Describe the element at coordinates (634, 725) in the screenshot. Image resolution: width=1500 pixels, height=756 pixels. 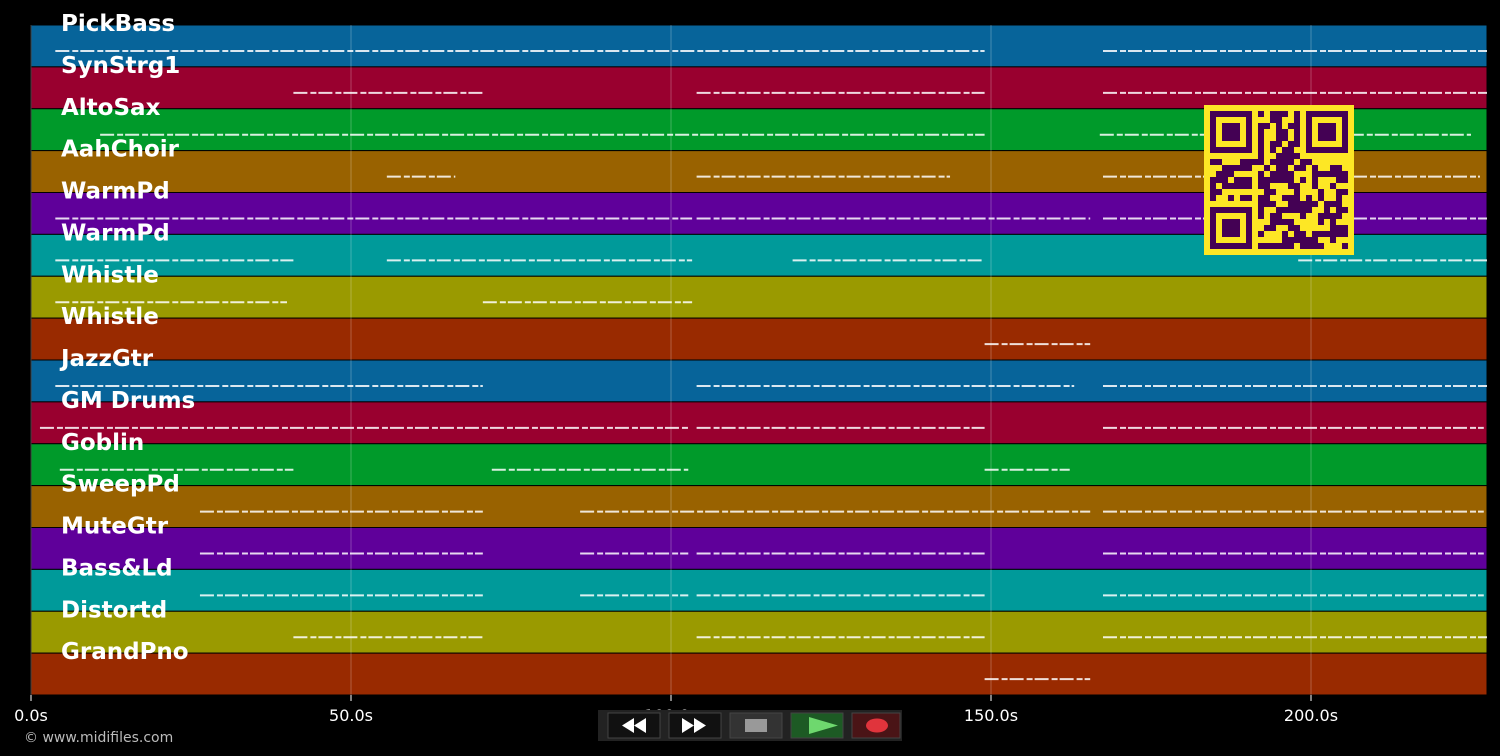
I see `rewind-button` at that location.